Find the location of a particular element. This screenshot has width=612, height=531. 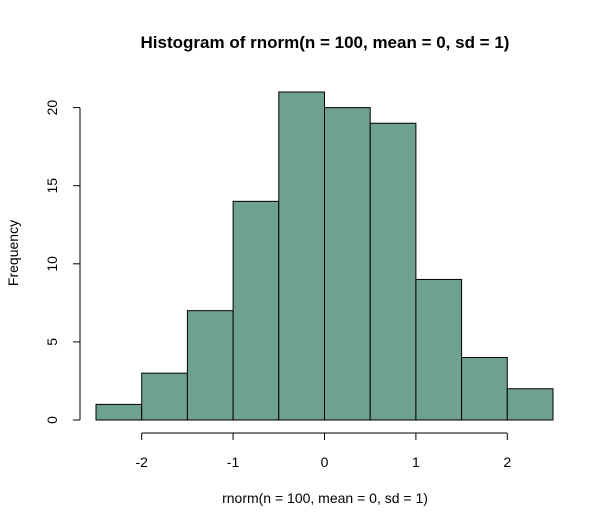

y-axis: 0 5 10 15 20 is located at coordinates (62, 262).